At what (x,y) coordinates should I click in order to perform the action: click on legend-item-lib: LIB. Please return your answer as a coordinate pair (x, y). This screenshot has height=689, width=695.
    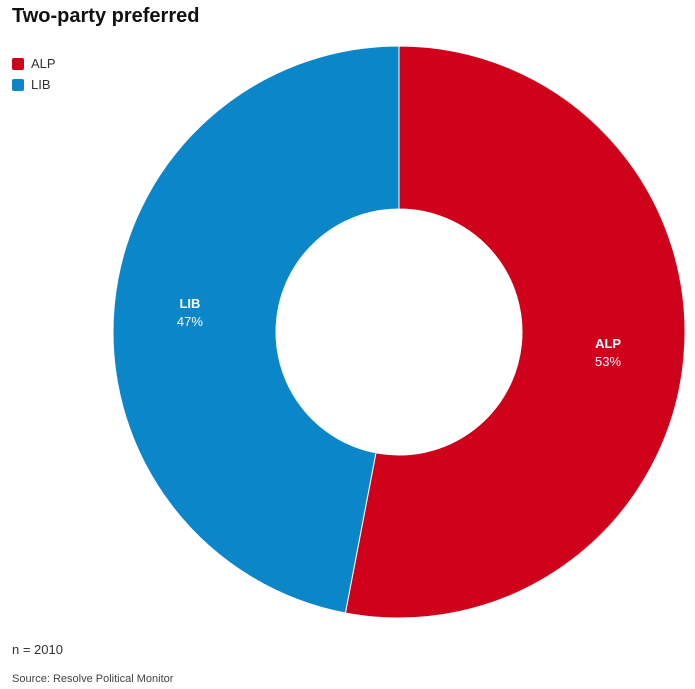
    Looking at the image, I should click on (34, 84).